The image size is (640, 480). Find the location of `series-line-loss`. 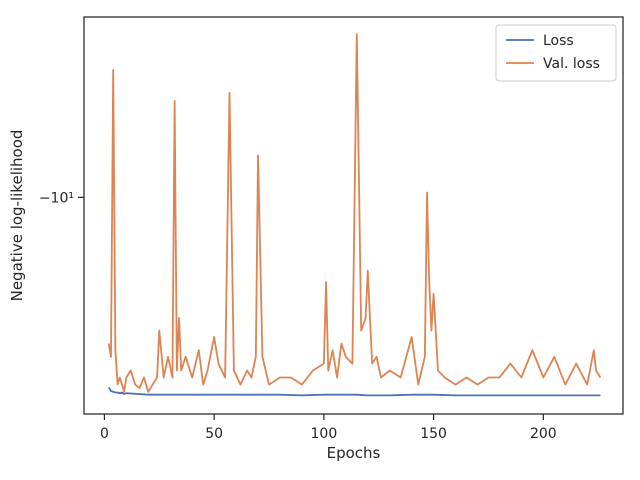

series-line-loss is located at coordinates (354, 391).